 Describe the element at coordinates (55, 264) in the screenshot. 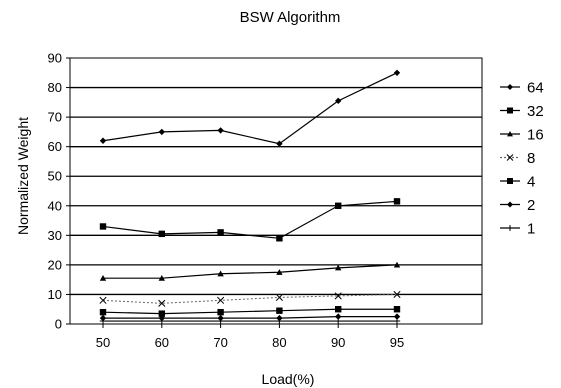

I see `y-tick-label: 20` at that location.